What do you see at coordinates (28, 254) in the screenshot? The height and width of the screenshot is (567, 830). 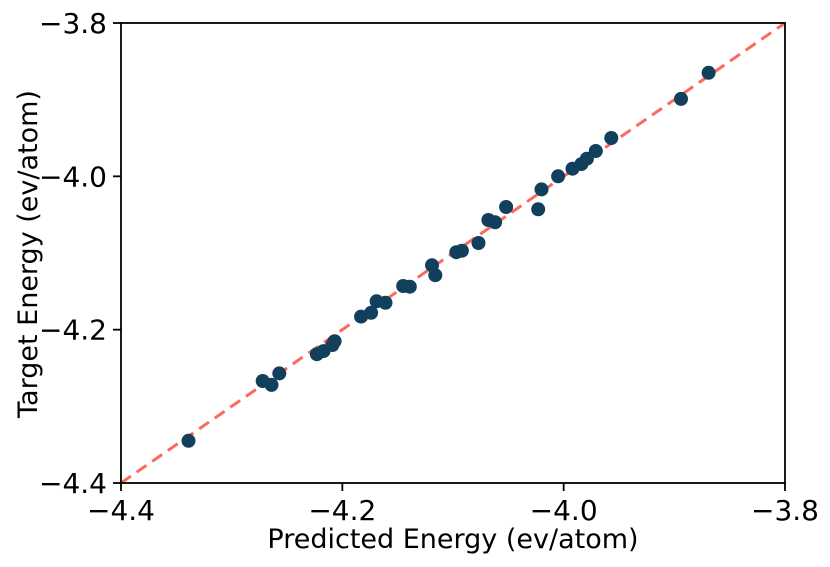 I see `y-axis-label: Target Energy (ev/atom)` at bounding box center [28, 254].